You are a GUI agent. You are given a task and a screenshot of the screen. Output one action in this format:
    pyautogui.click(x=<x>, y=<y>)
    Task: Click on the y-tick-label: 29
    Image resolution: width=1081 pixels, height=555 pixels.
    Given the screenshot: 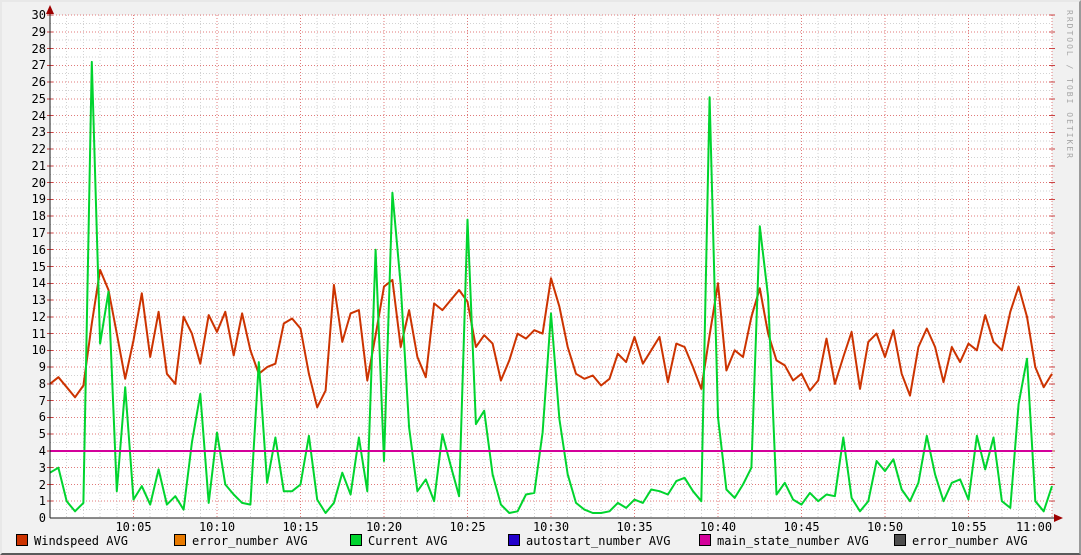 What is the action you would take?
    pyautogui.click(x=38, y=31)
    